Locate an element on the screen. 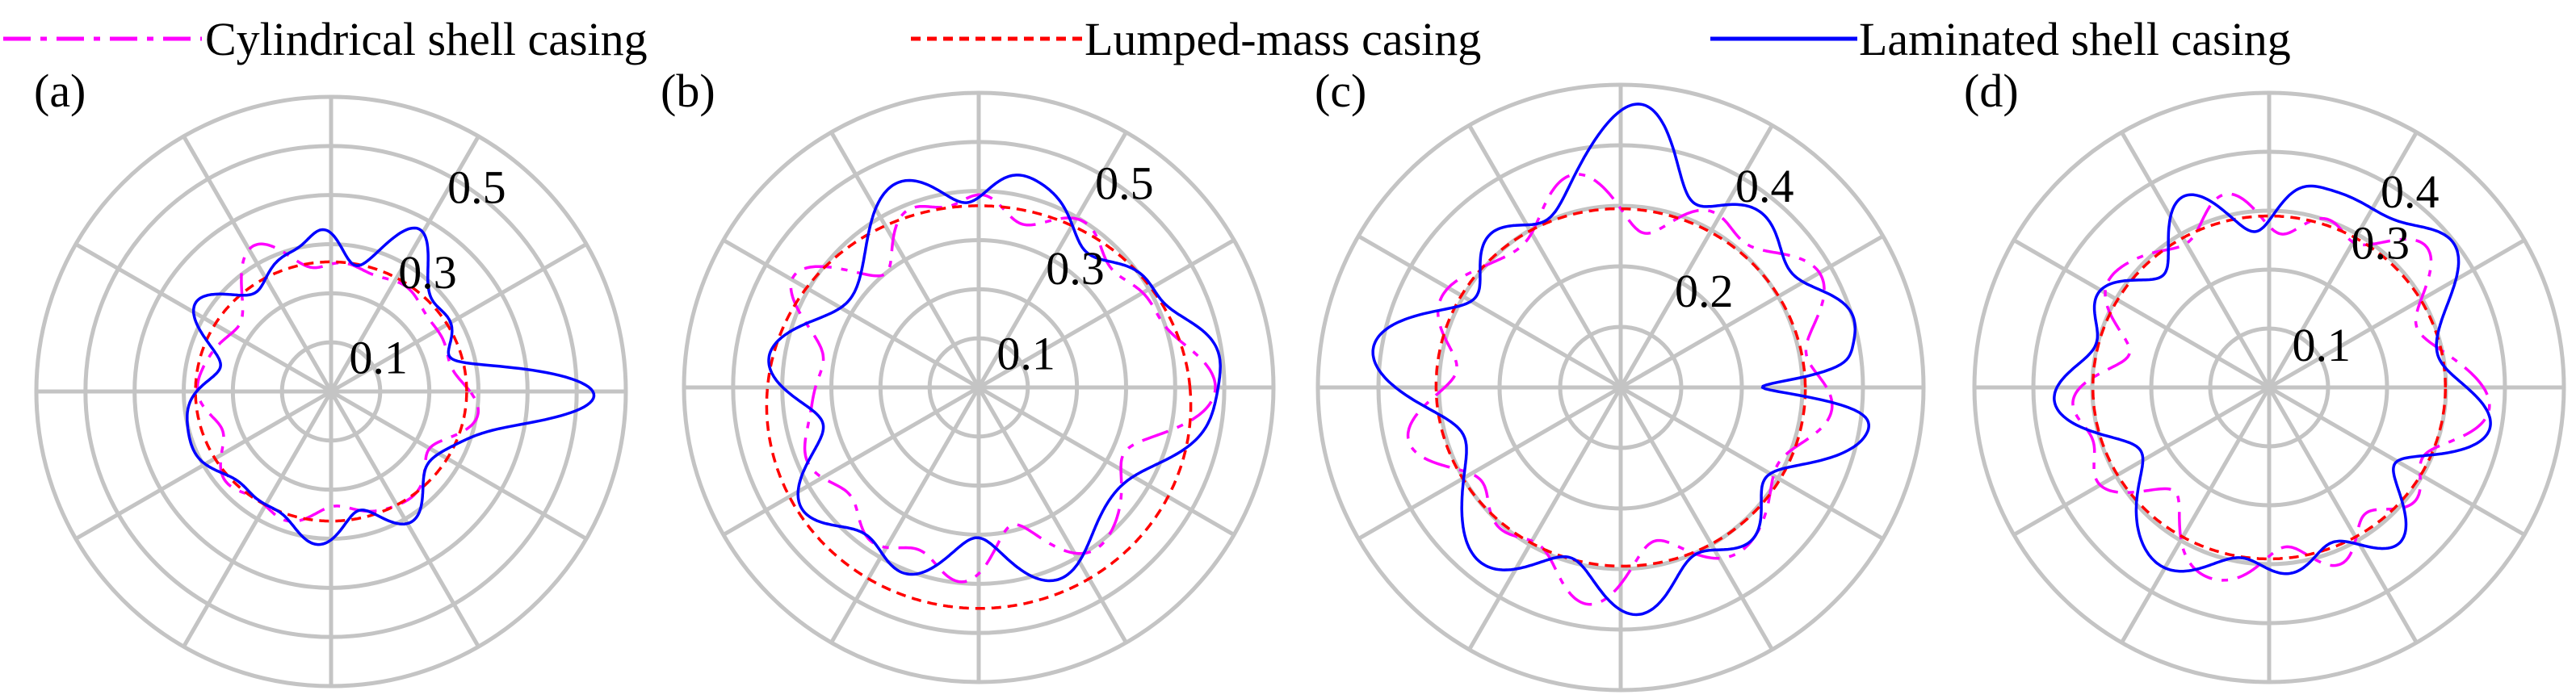 Image resolution: width=2576 pixels, height=699 pixels. legend-label-laminated: Laminated shell casing is located at coordinates (2075, 39).